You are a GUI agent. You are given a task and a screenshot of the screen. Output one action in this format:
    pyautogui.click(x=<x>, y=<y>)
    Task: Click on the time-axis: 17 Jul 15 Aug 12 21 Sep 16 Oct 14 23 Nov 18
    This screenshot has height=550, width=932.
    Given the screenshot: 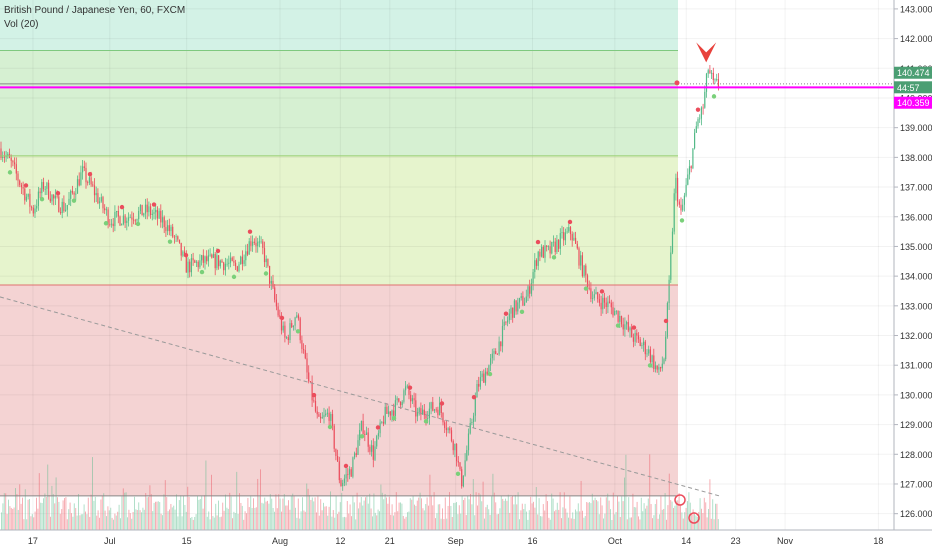 What is the action you would take?
    pyautogui.click(x=466, y=539)
    